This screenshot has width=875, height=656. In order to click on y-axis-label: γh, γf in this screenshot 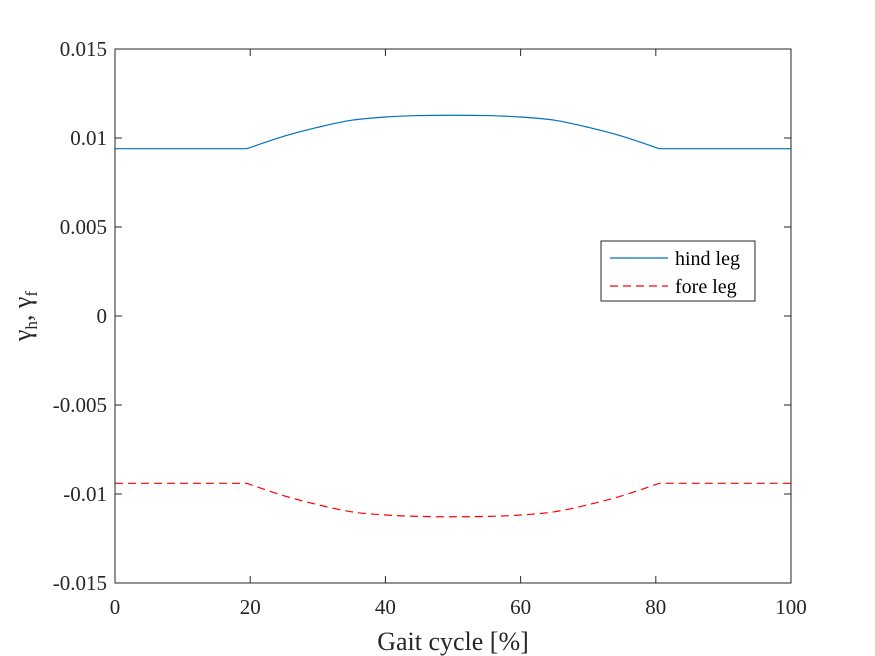, I will do `click(24, 317)`.